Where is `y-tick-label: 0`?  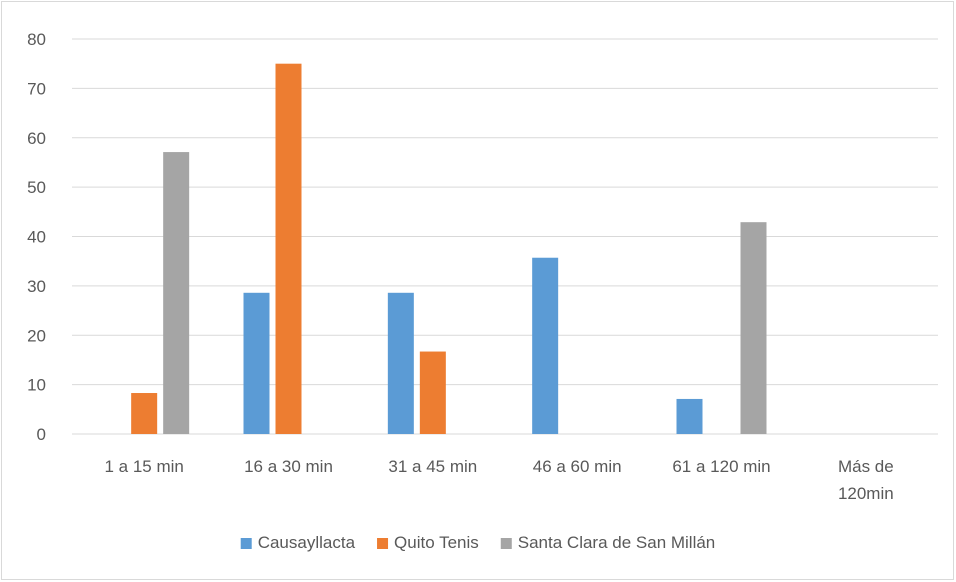
y-tick-label: 0 is located at coordinates (41, 434).